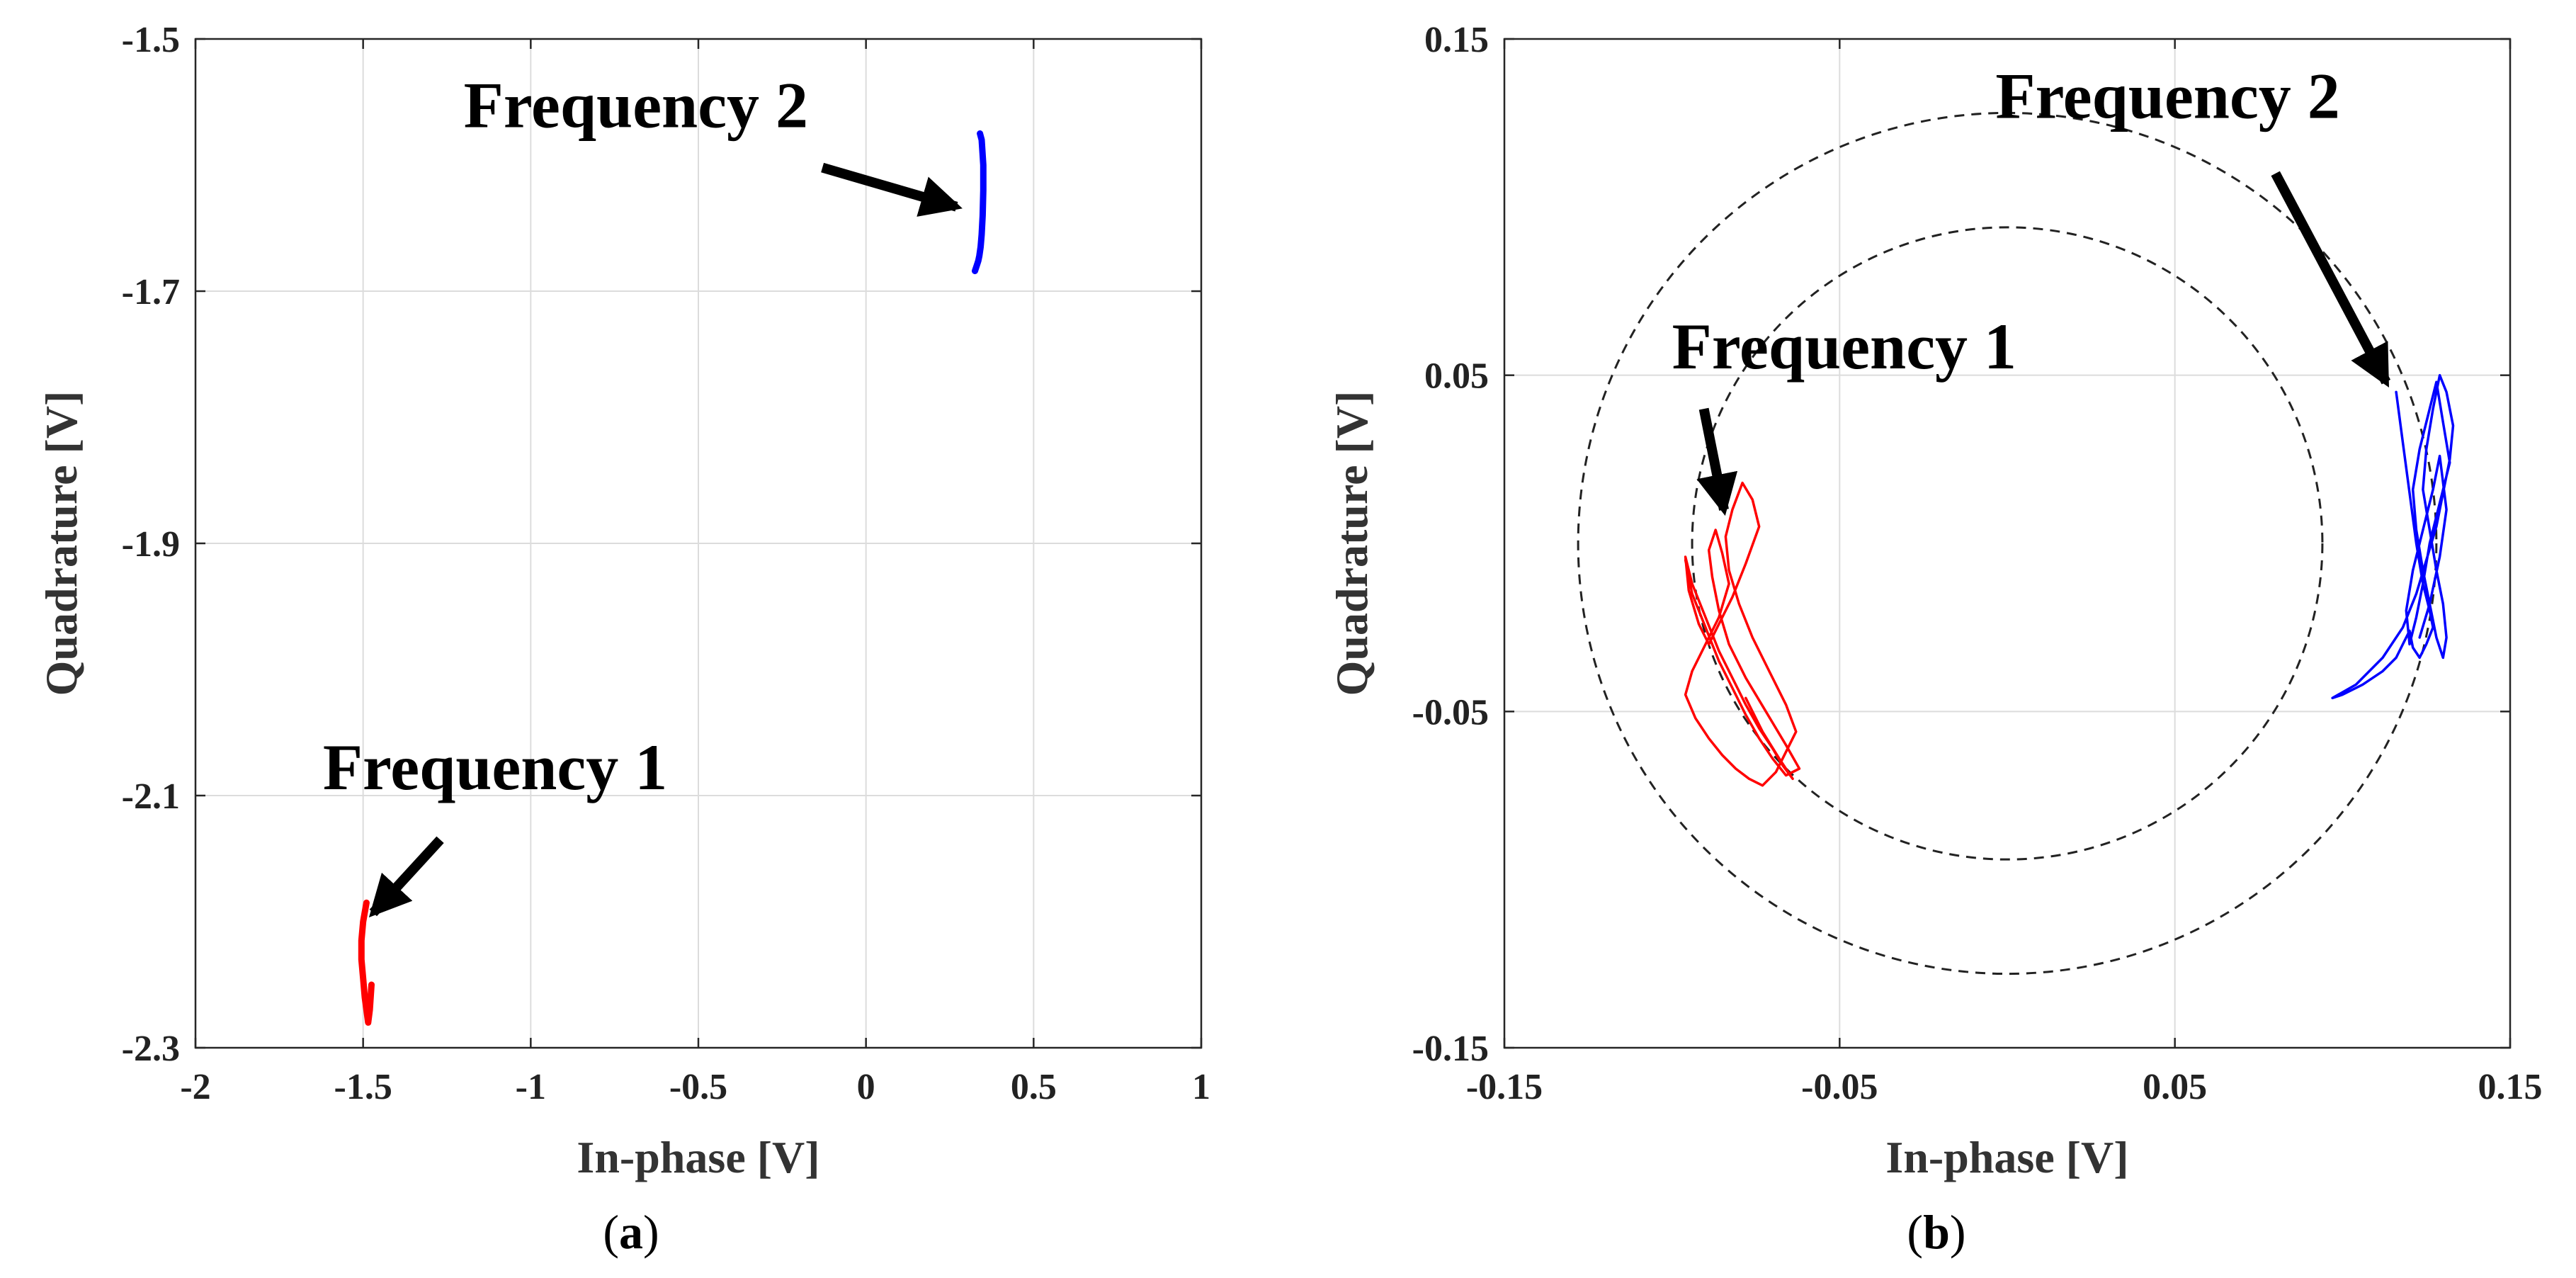  Describe the element at coordinates (151, 40) in the screenshot. I see `y-tick-label: -1.5` at that location.